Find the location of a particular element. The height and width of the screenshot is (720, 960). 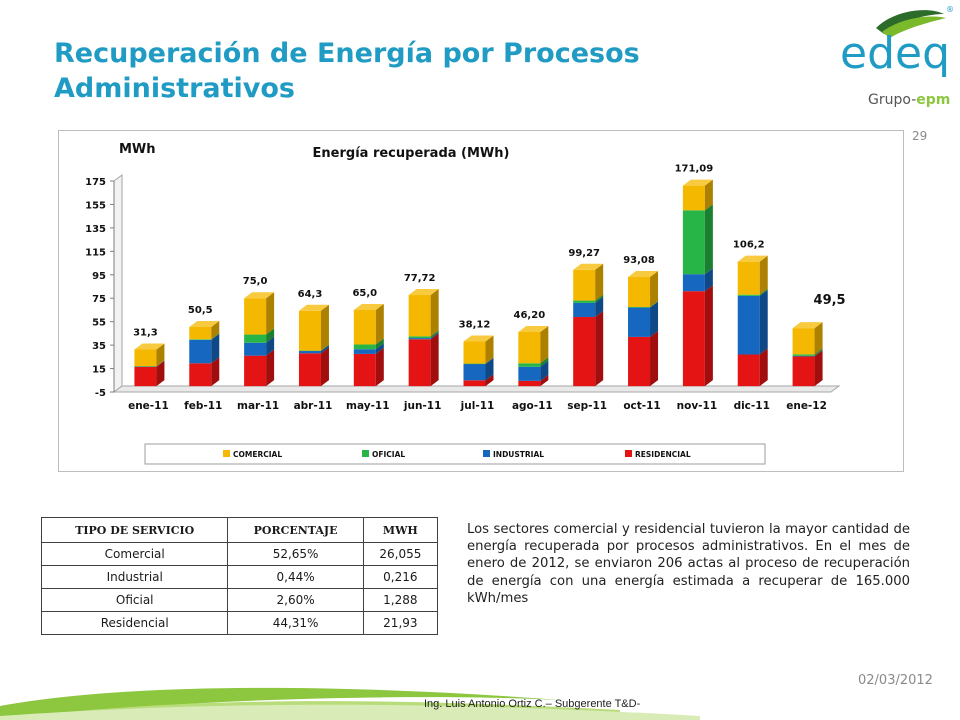

table-row: Oficial 2,60% 1,288 is located at coordinates (239, 600).